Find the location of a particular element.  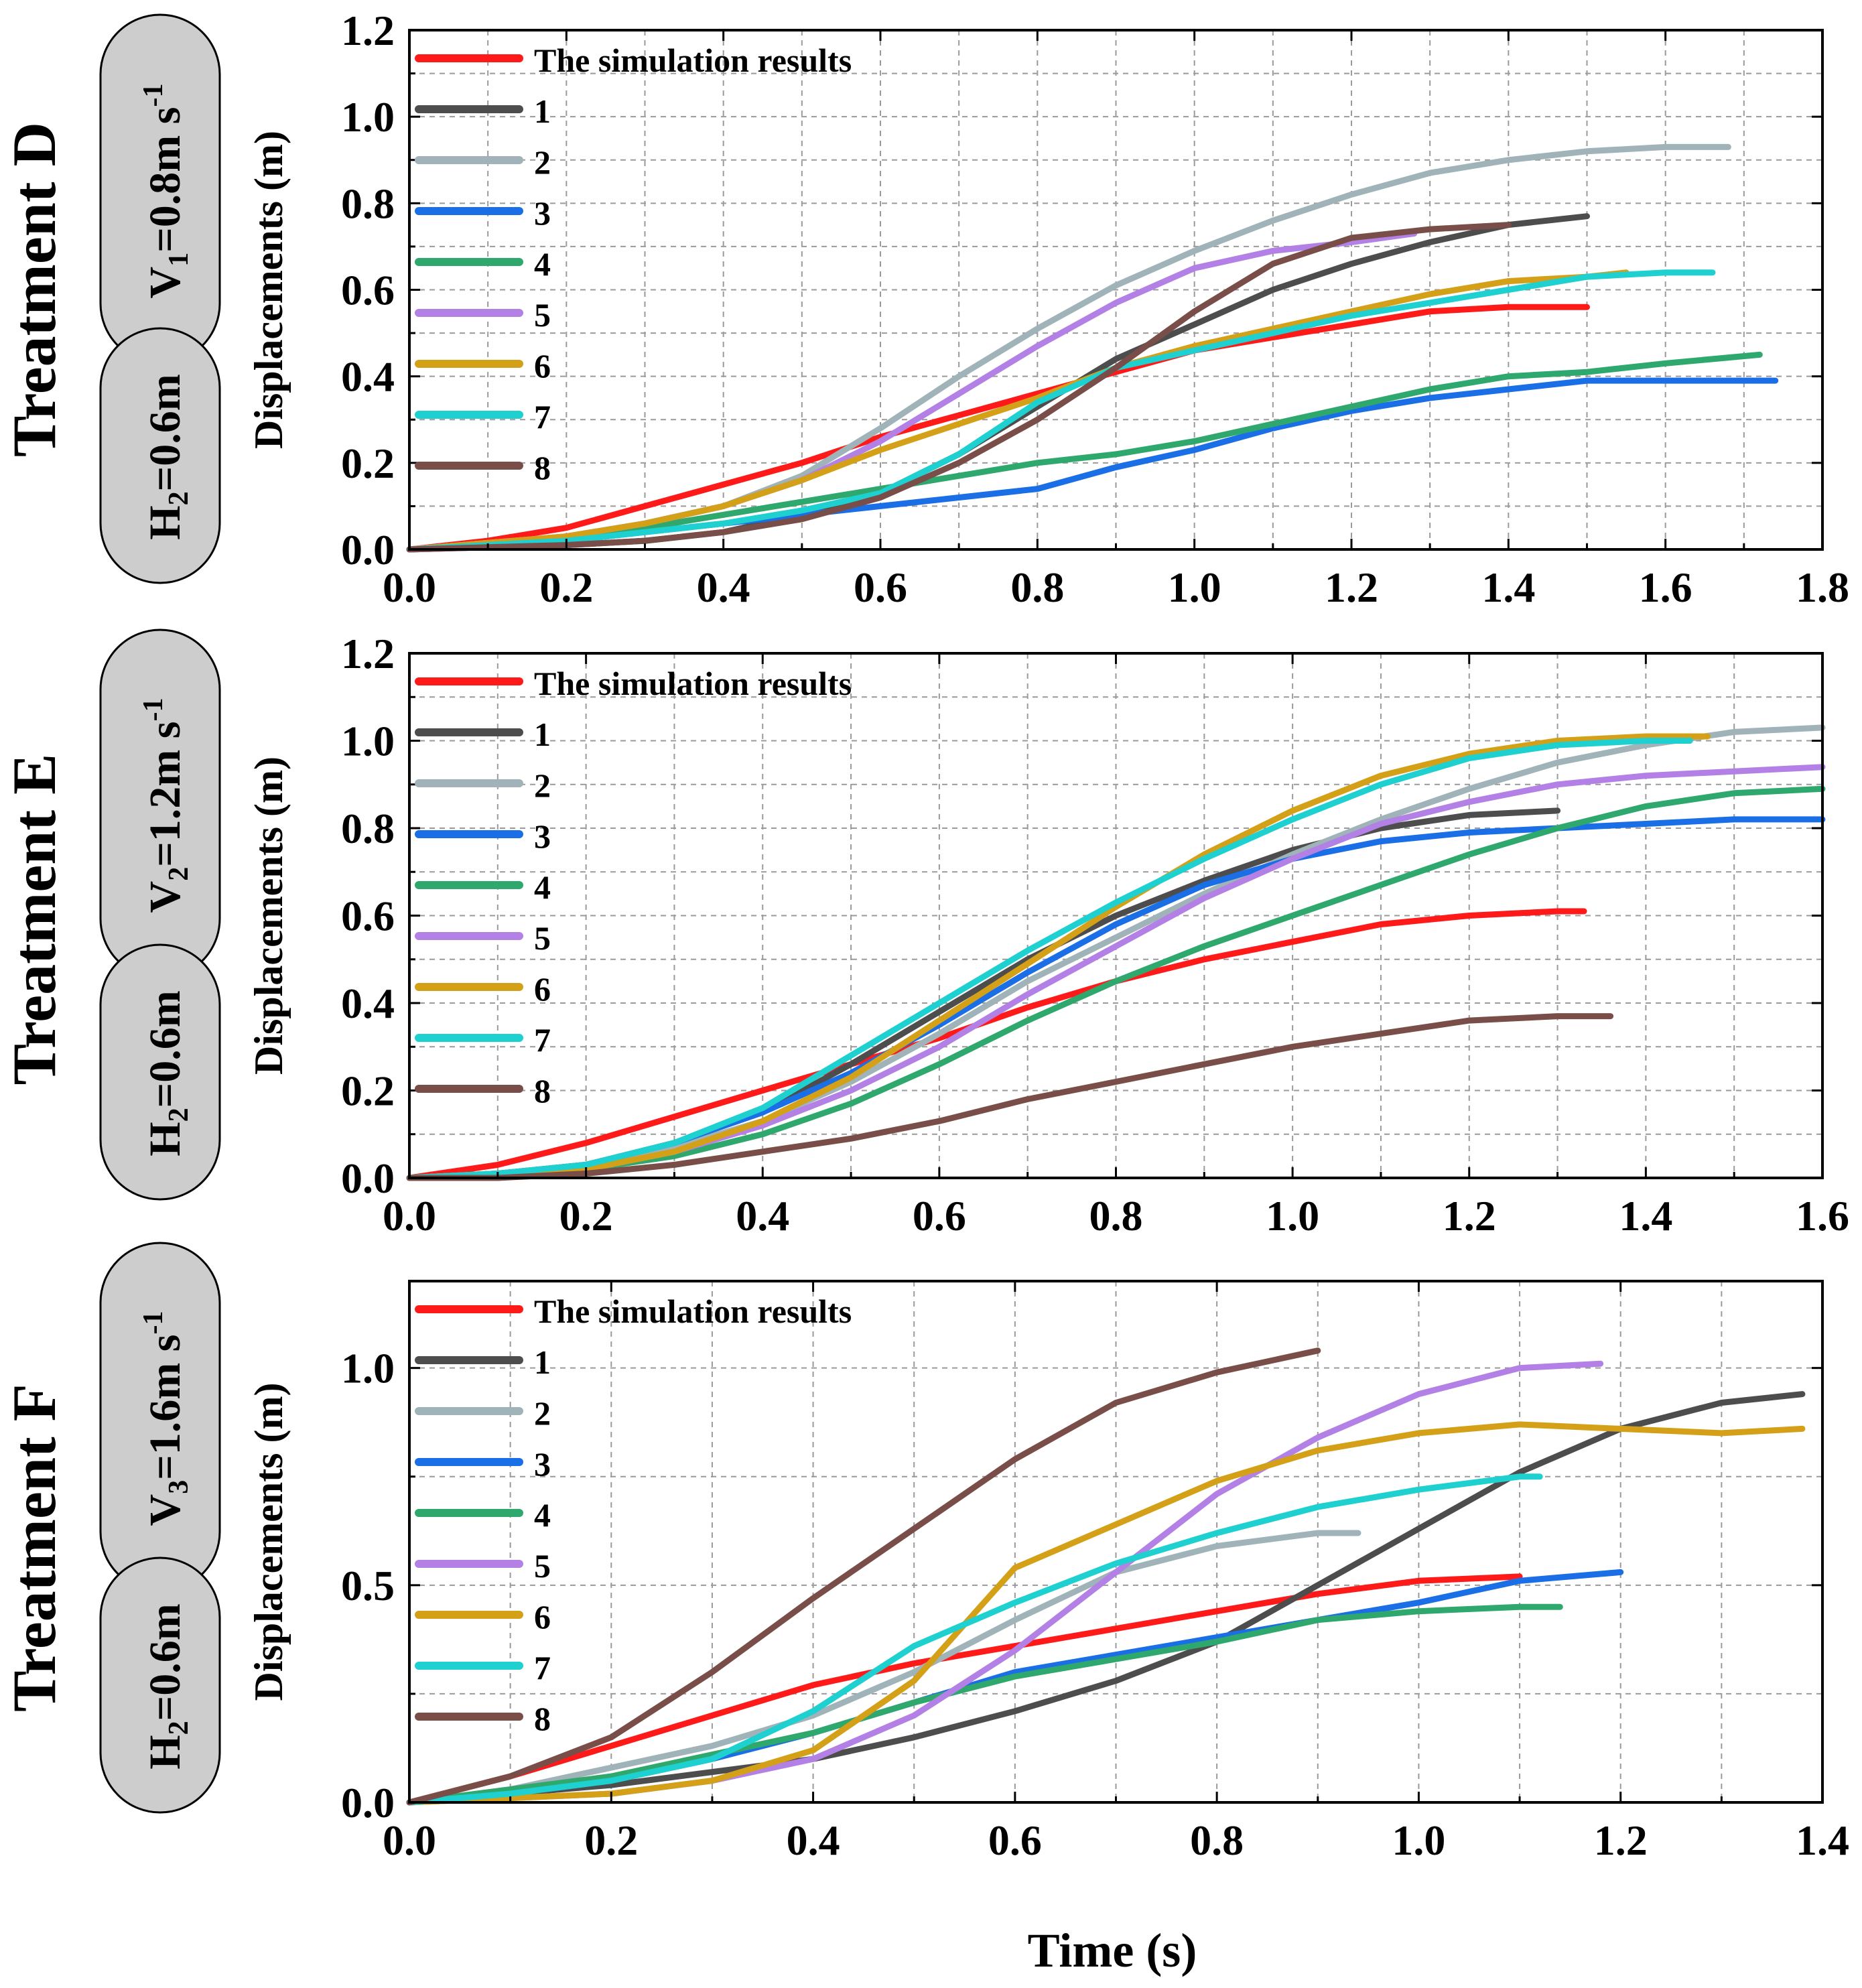

legend-panel-e: The simulation results 1 2 3 4 5 6 7 8 is located at coordinates (633, 888).